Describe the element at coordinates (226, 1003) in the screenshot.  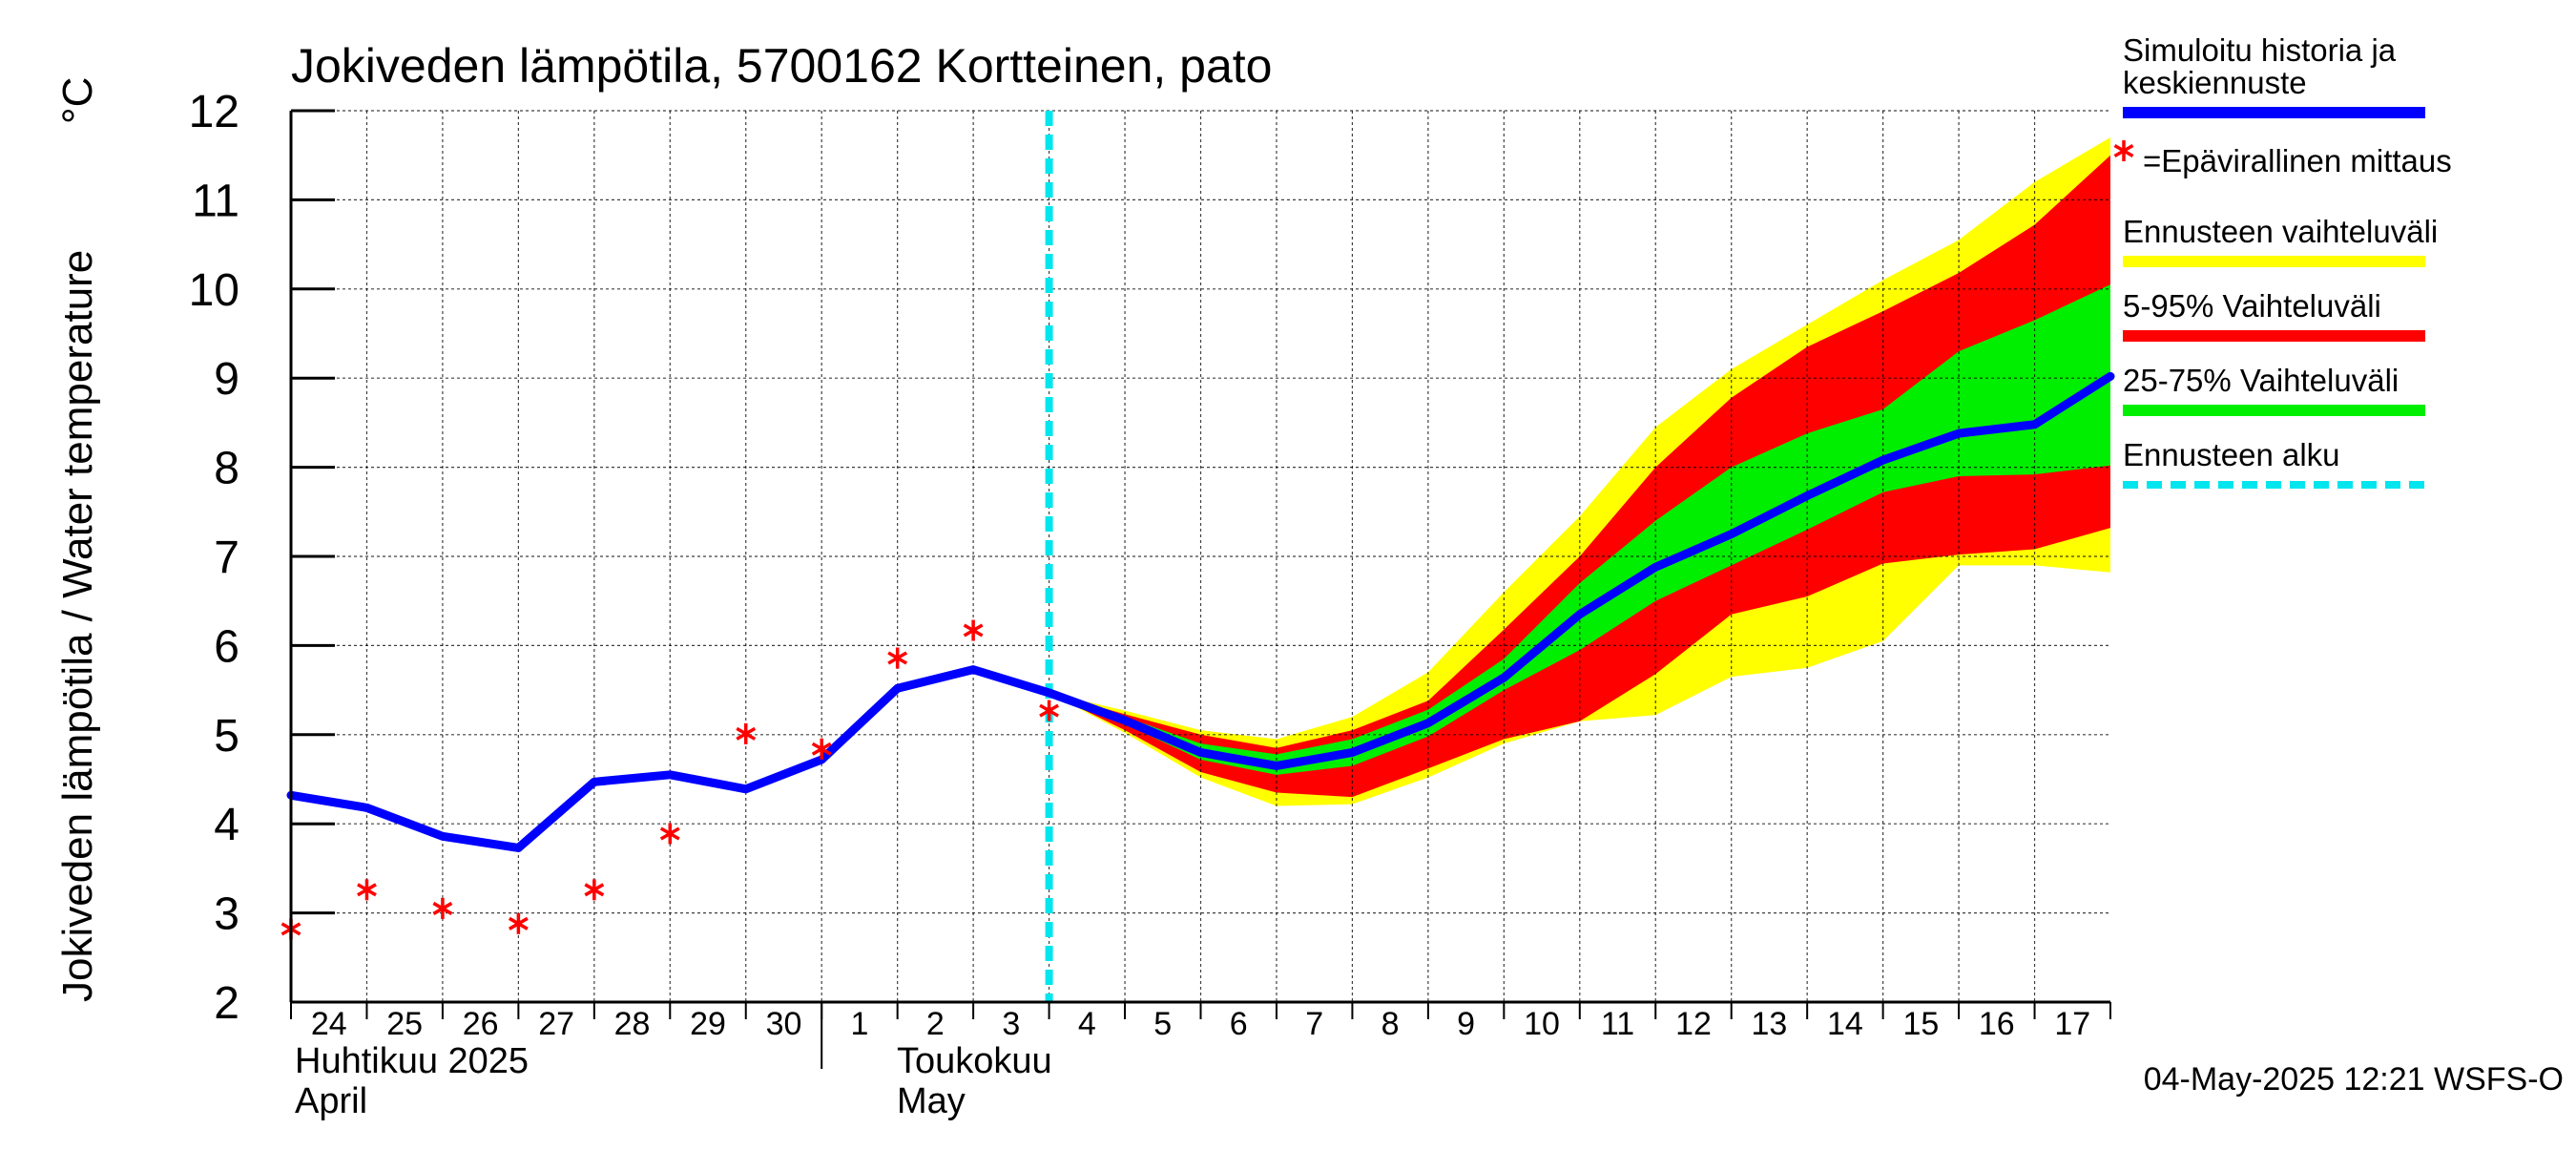
I see `y-tick-label: 2` at that location.